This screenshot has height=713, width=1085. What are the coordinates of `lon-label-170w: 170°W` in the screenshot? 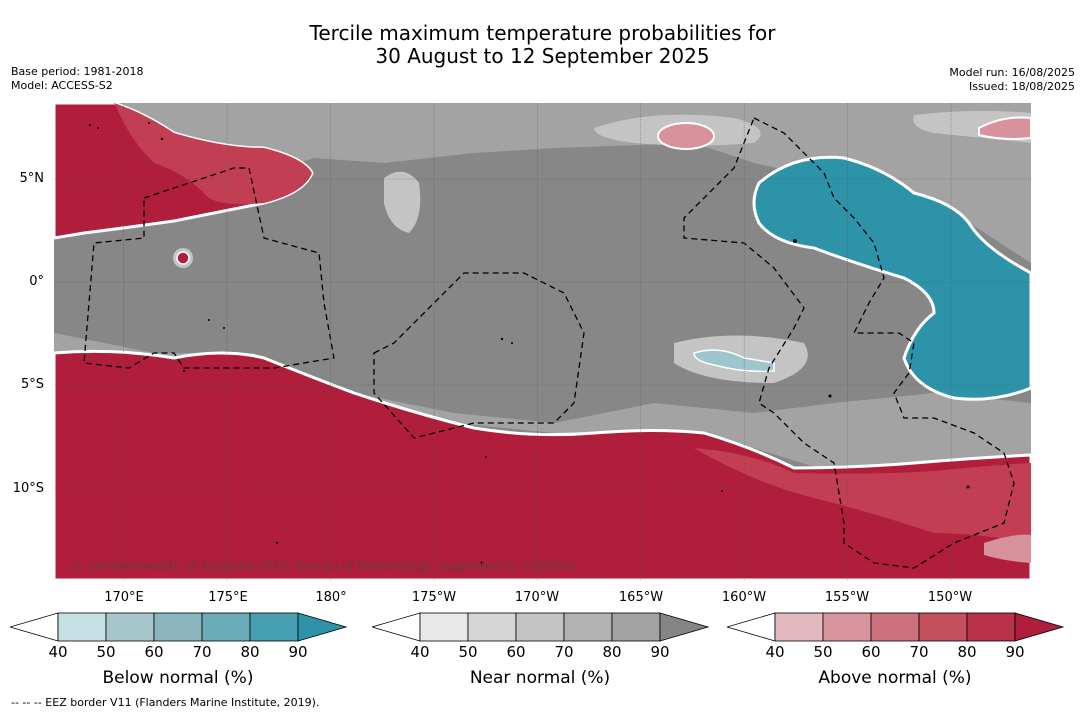 It's located at (537, 597).